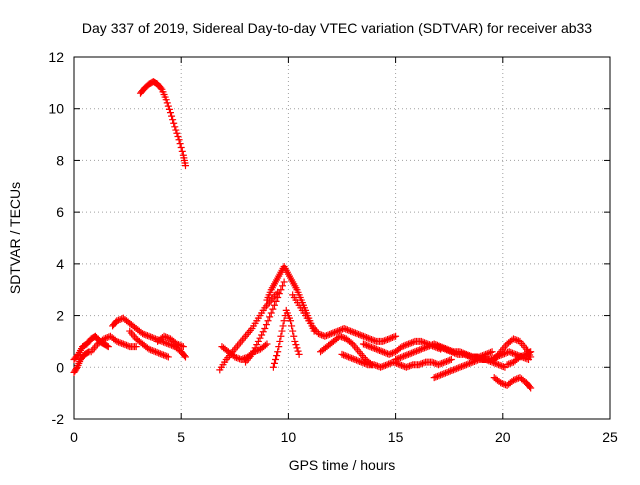 The width and height of the screenshot is (640, 485). Describe the element at coordinates (58, 419) in the screenshot. I see `y-tick-label: -2` at that location.